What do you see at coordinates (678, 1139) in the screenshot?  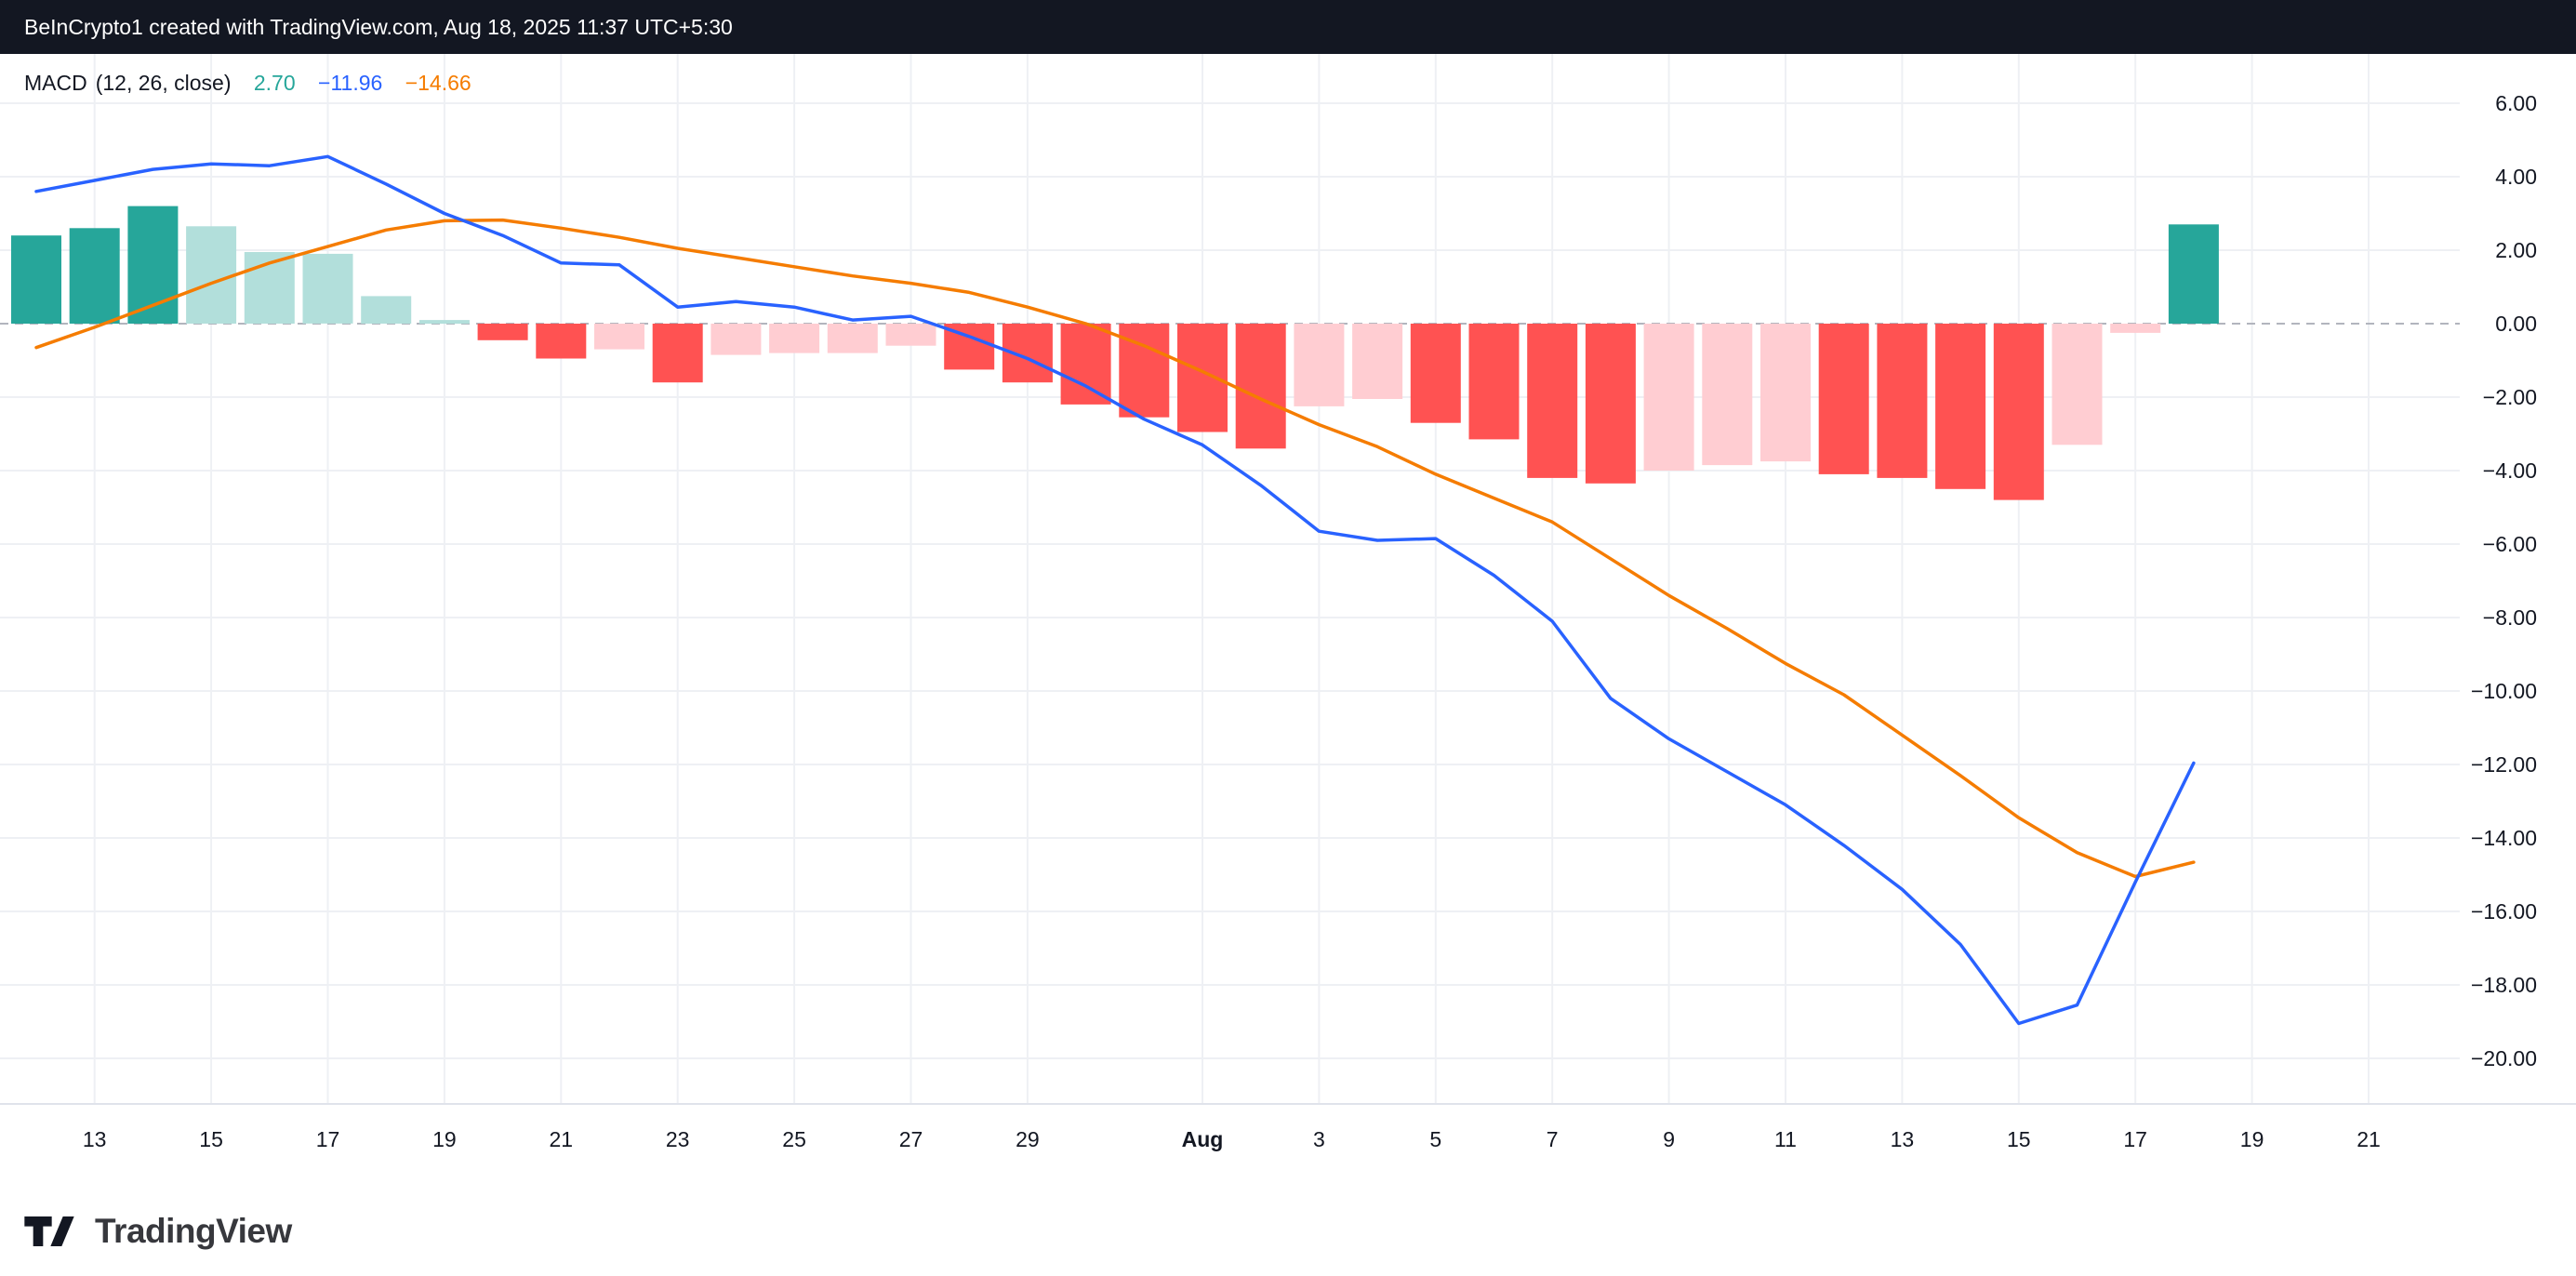 I see `time-scale-label: 23` at bounding box center [678, 1139].